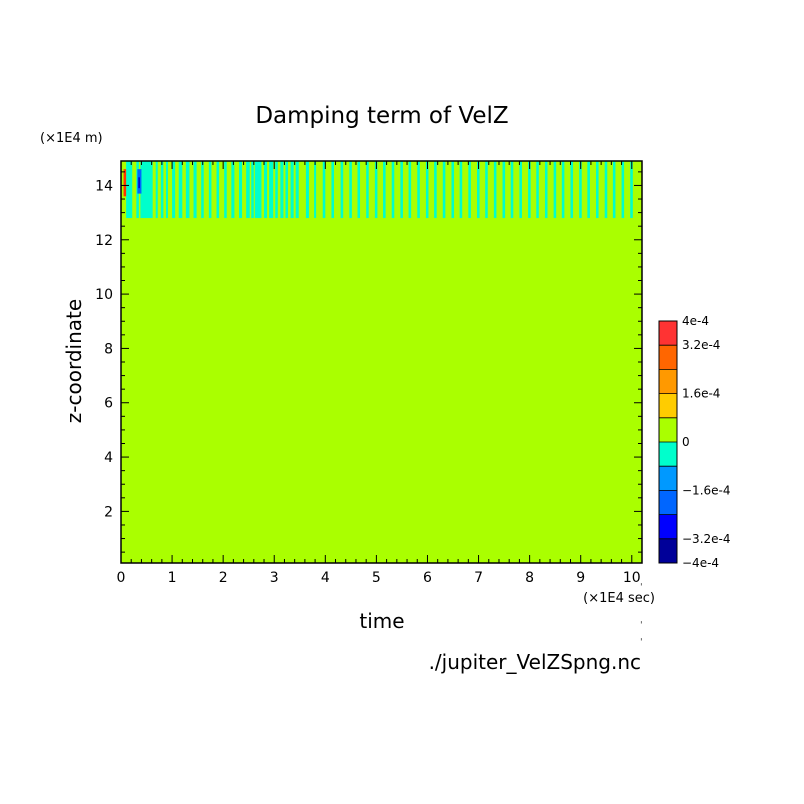 The image size is (804, 804). What do you see at coordinates (104, 295) in the screenshot?
I see `y-tick-label: 10` at bounding box center [104, 295].